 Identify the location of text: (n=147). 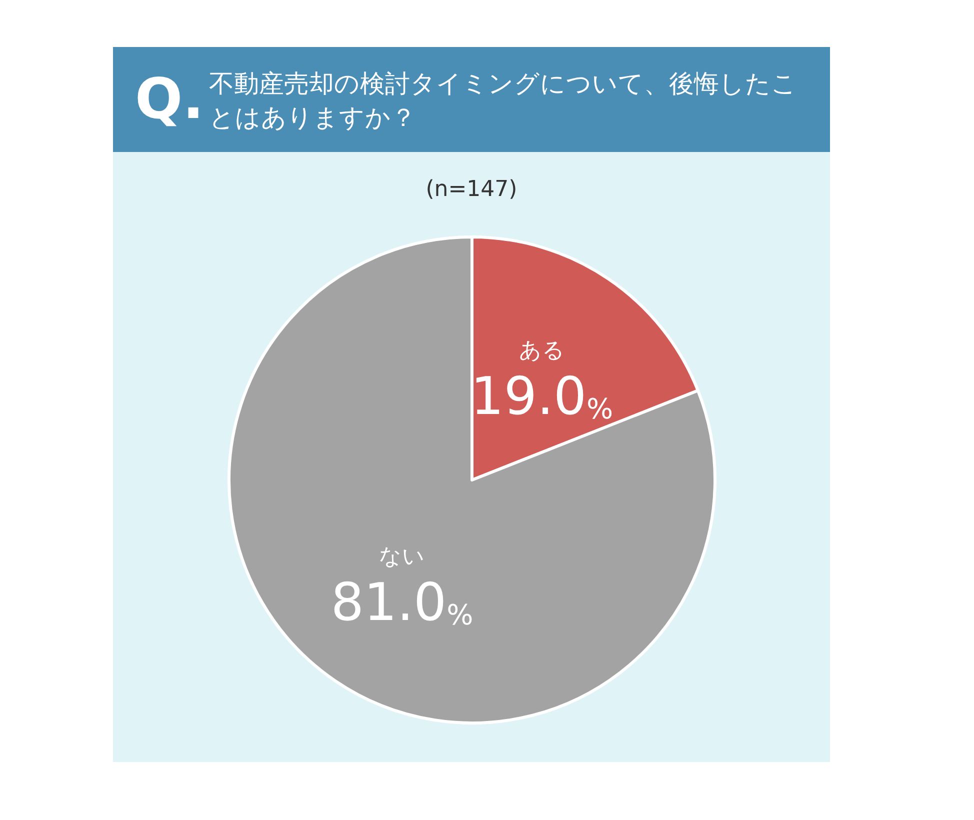
(471, 189).